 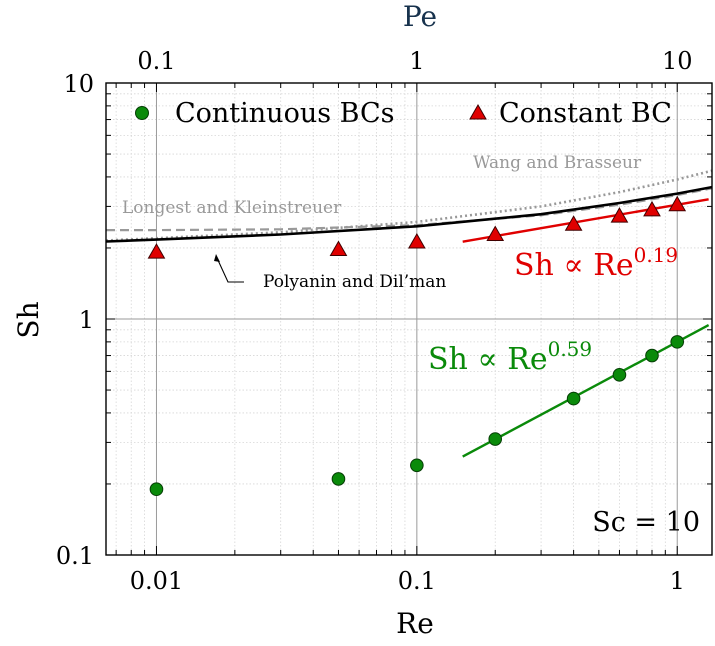 What do you see at coordinates (232, 208) in the screenshot?
I see `label-longest-kleinstreuer: Longest and Kleinstreuer` at bounding box center [232, 208].